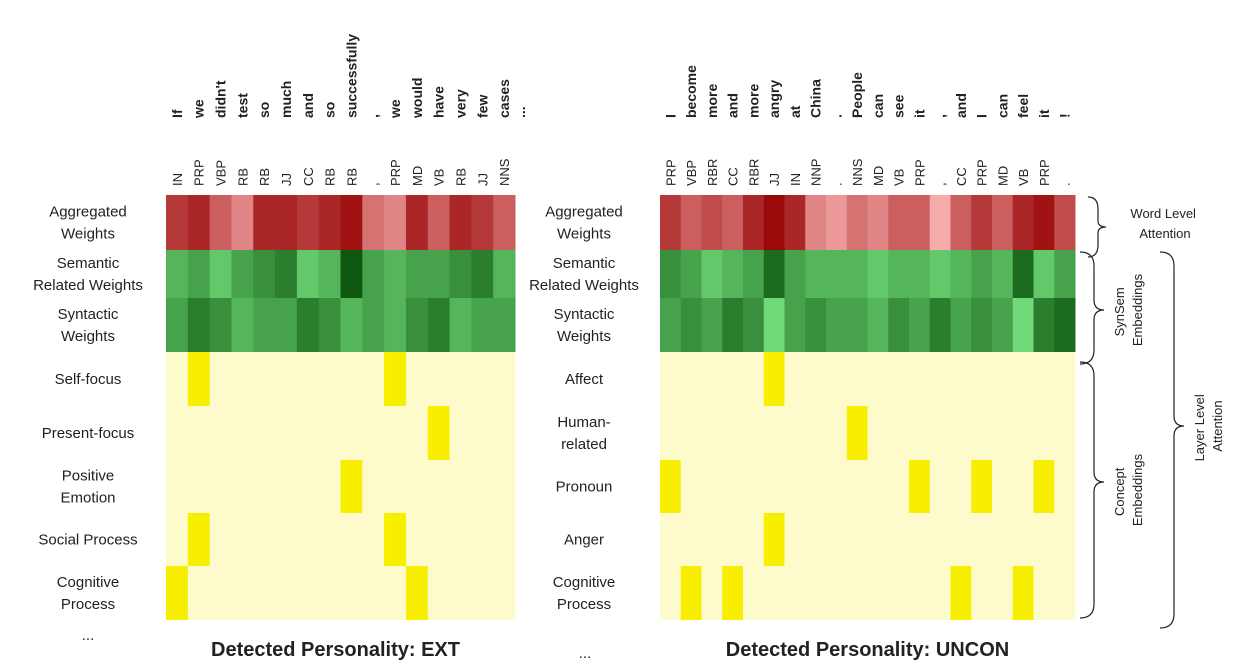 Image resolution: width=1239 pixels, height=667 pixels. I want to click on row-label-line: Positive, so click(88, 476).